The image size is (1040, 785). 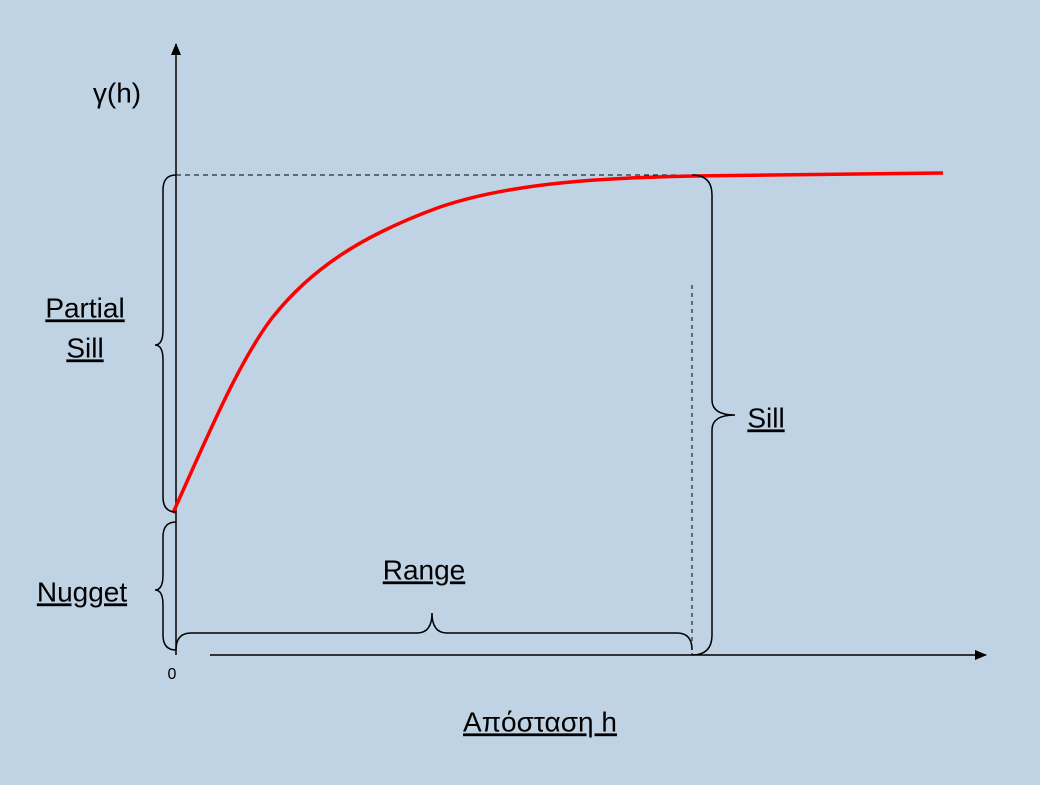 I want to click on sill-brace, so click(x=713, y=415).